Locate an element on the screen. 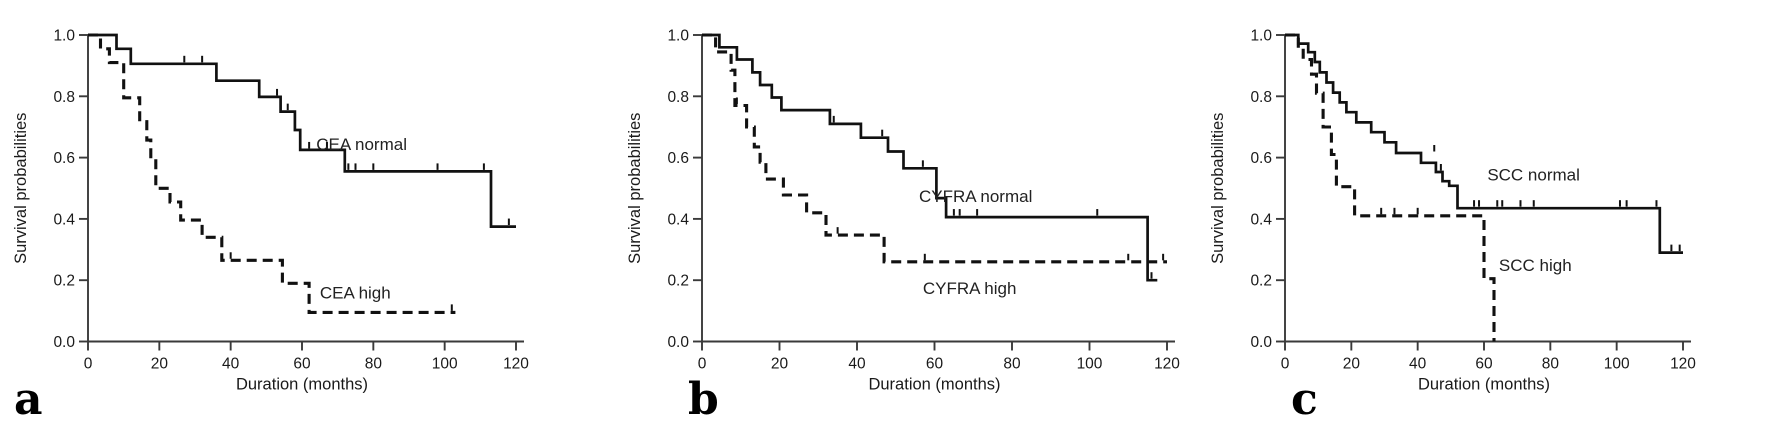 Image resolution: width=1772 pixels, height=431 pixels. series-label: SCC normal is located at coordinates (1533, 174).